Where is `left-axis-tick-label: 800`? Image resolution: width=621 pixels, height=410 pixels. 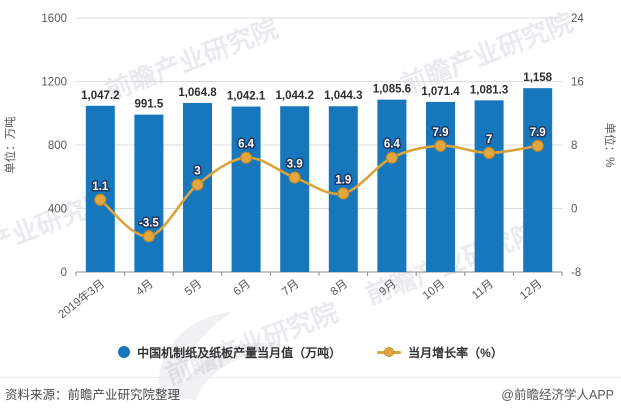
left-axis-tick-label: 800 is located at coordinates (57, 146).